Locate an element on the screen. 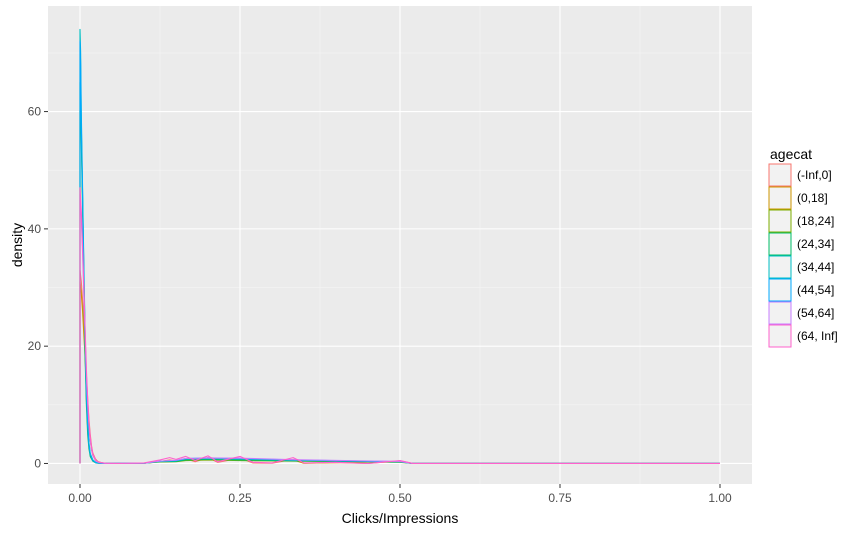 Image resolution: width=861 pixels, height=533 pixels. legend-key: (24,34] is located at coordinates (801, 244).